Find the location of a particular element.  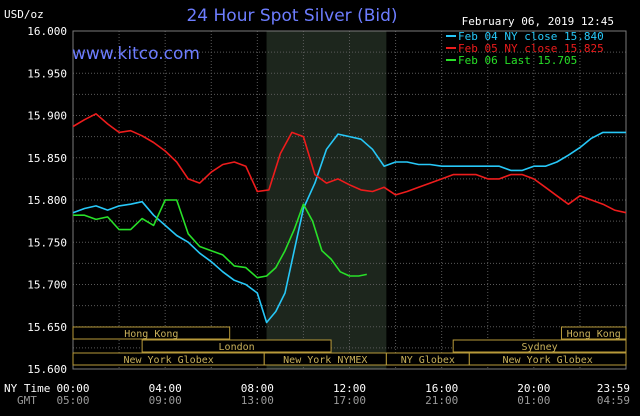

y-tick-label: 16.000 is located at coordinates (47, 31).